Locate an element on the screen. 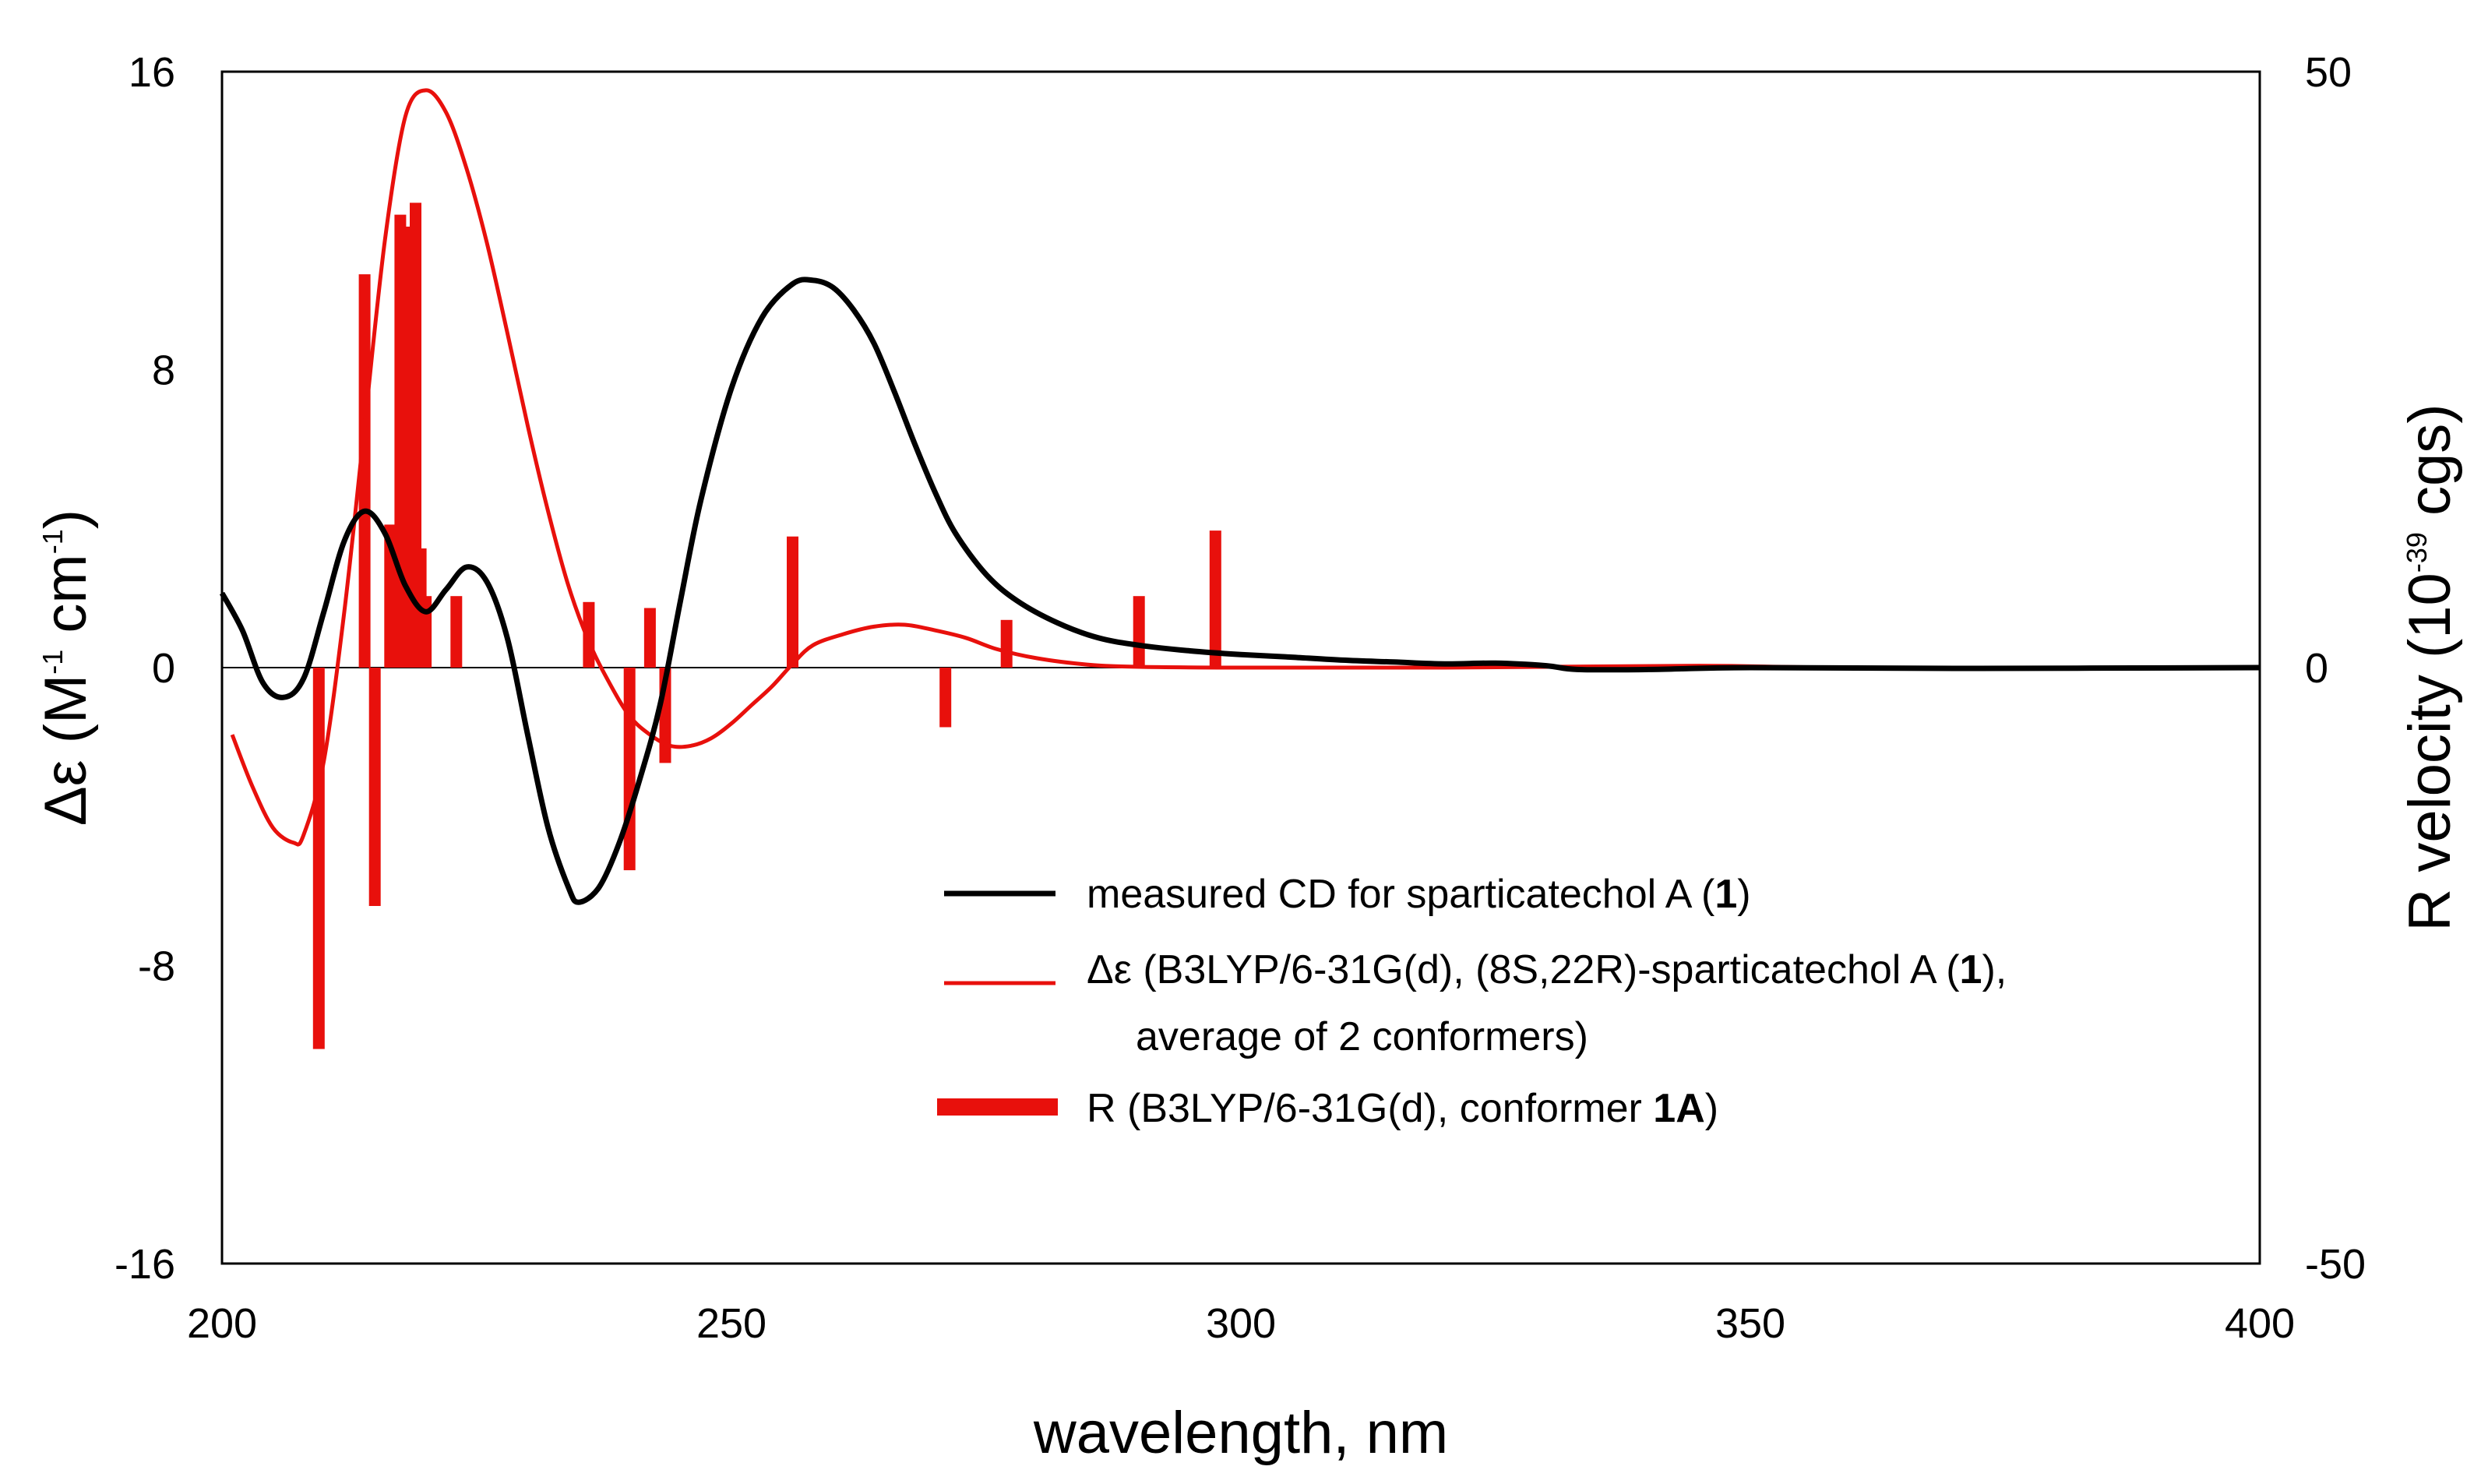  y2-tick-label: -50 is located at coordinates (2335, 1265).